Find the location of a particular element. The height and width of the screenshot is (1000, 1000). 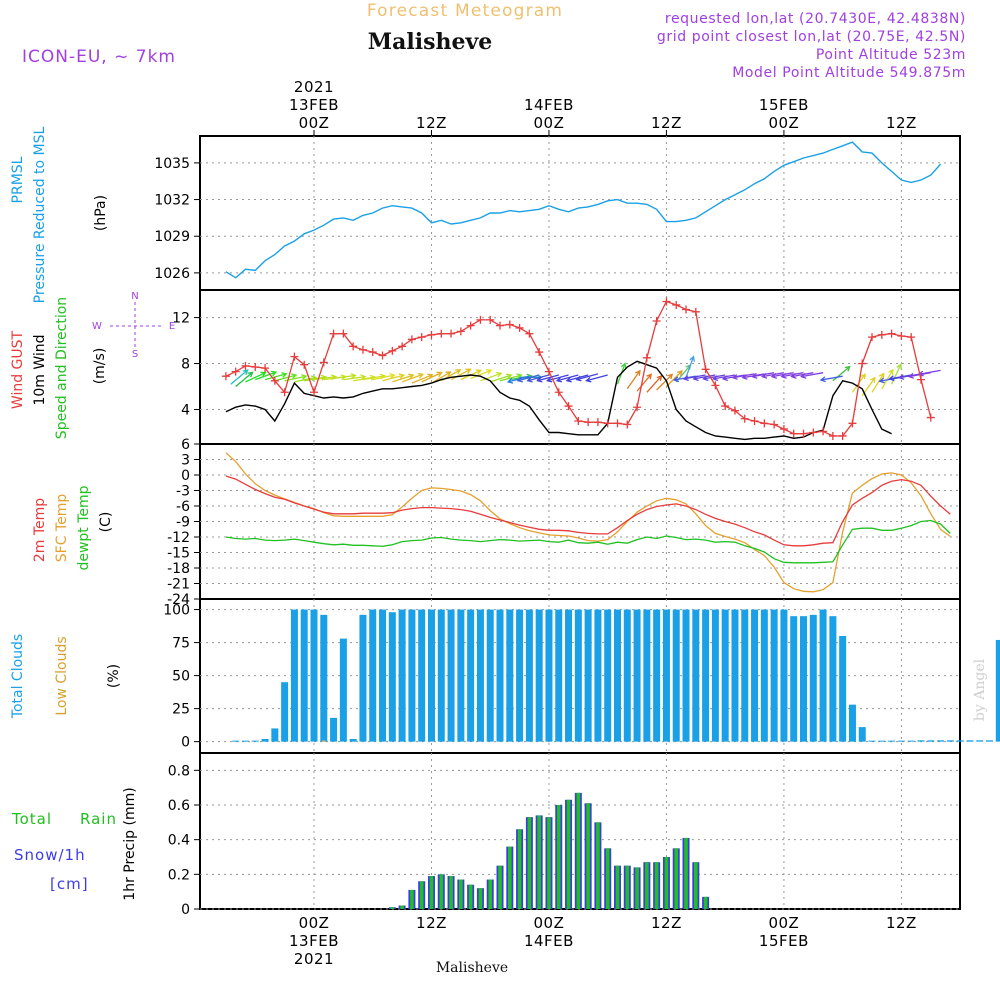

requested-coords: requested lon,lat (20.7430E, 42.4838N) is located at coordinates (815, 19).